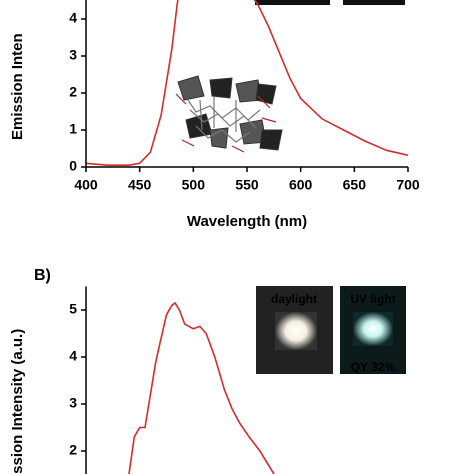 The height and width of the screenshot is (474, 474). Describe the element at coordinates (17, 401) in the screenshot. I see `y-axis-label: ission Intensity (a.u.)` at that location.